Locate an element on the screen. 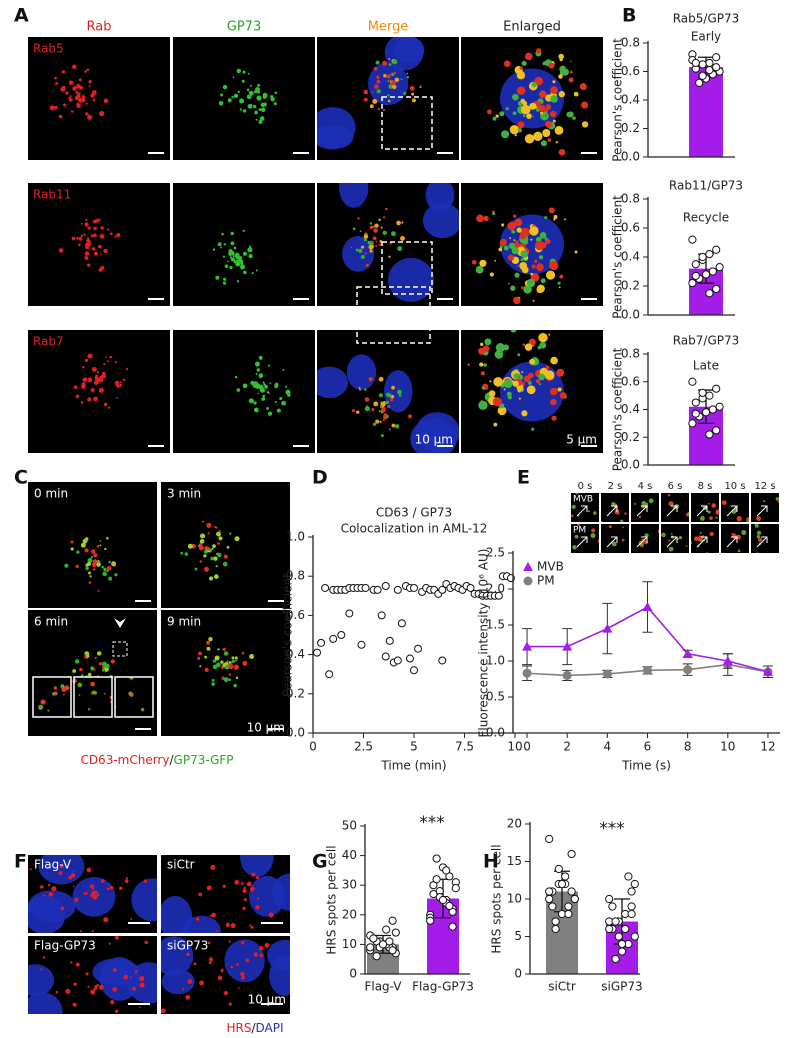 The image size is (794, 1038). panel-letter: E is located at coordinates (523, 478).